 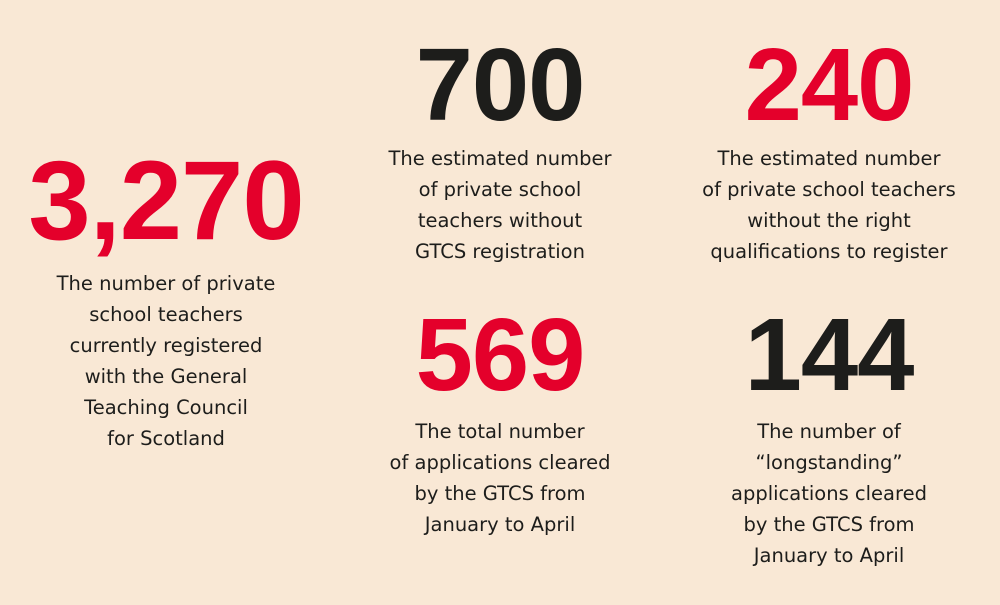 I want to click on stat-value-applications-cleared: 569, so click(x=500, y=354).